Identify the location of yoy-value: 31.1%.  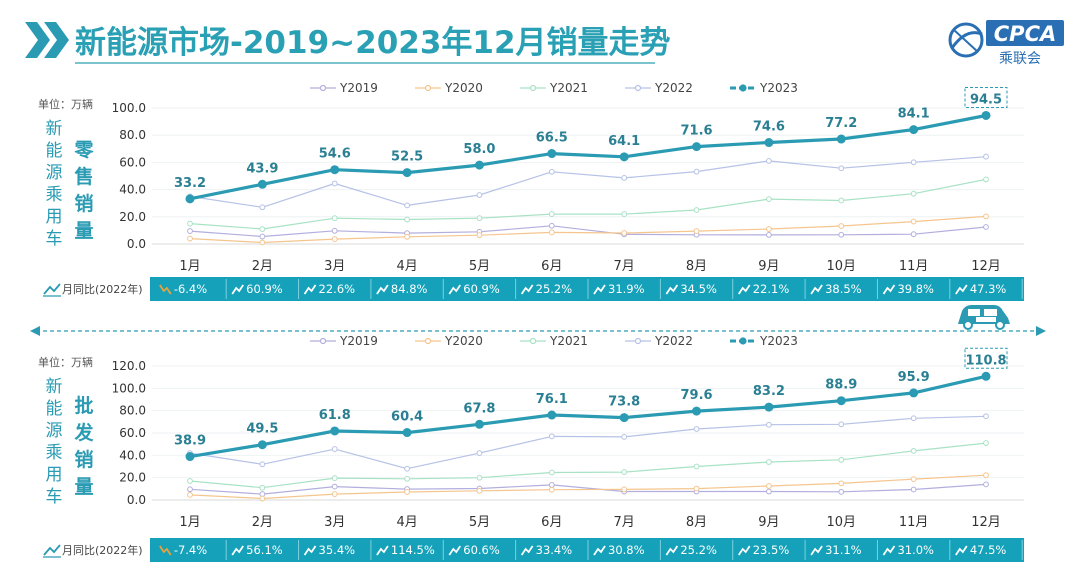
(843, 550).